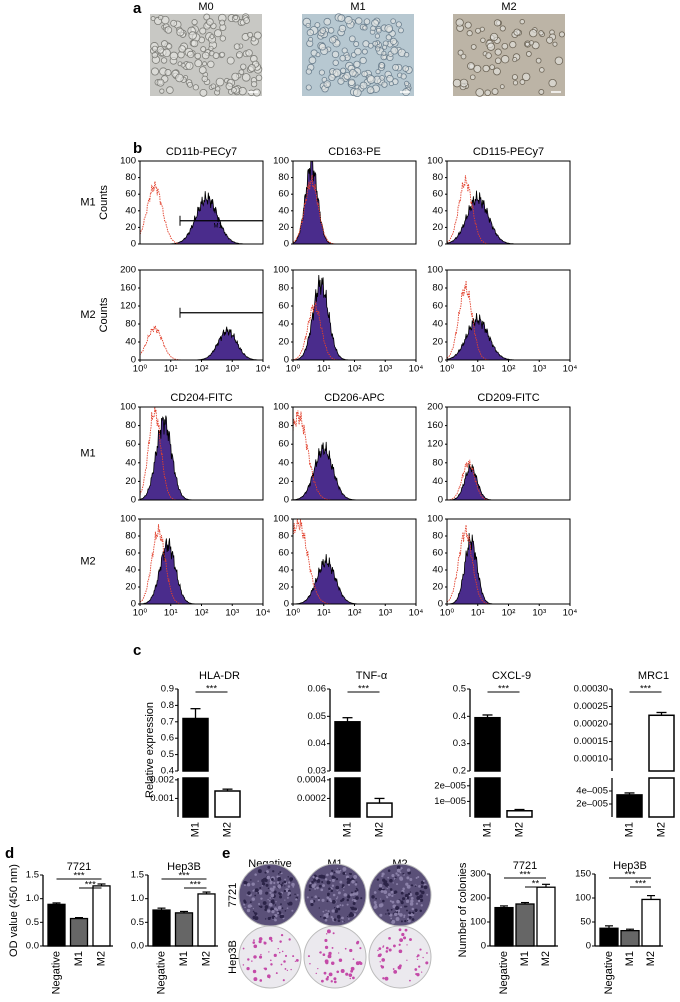 The width and height of the screenshot is (680, 1002). I want to click on y-tick-label: 0.7, so click(167, 721).